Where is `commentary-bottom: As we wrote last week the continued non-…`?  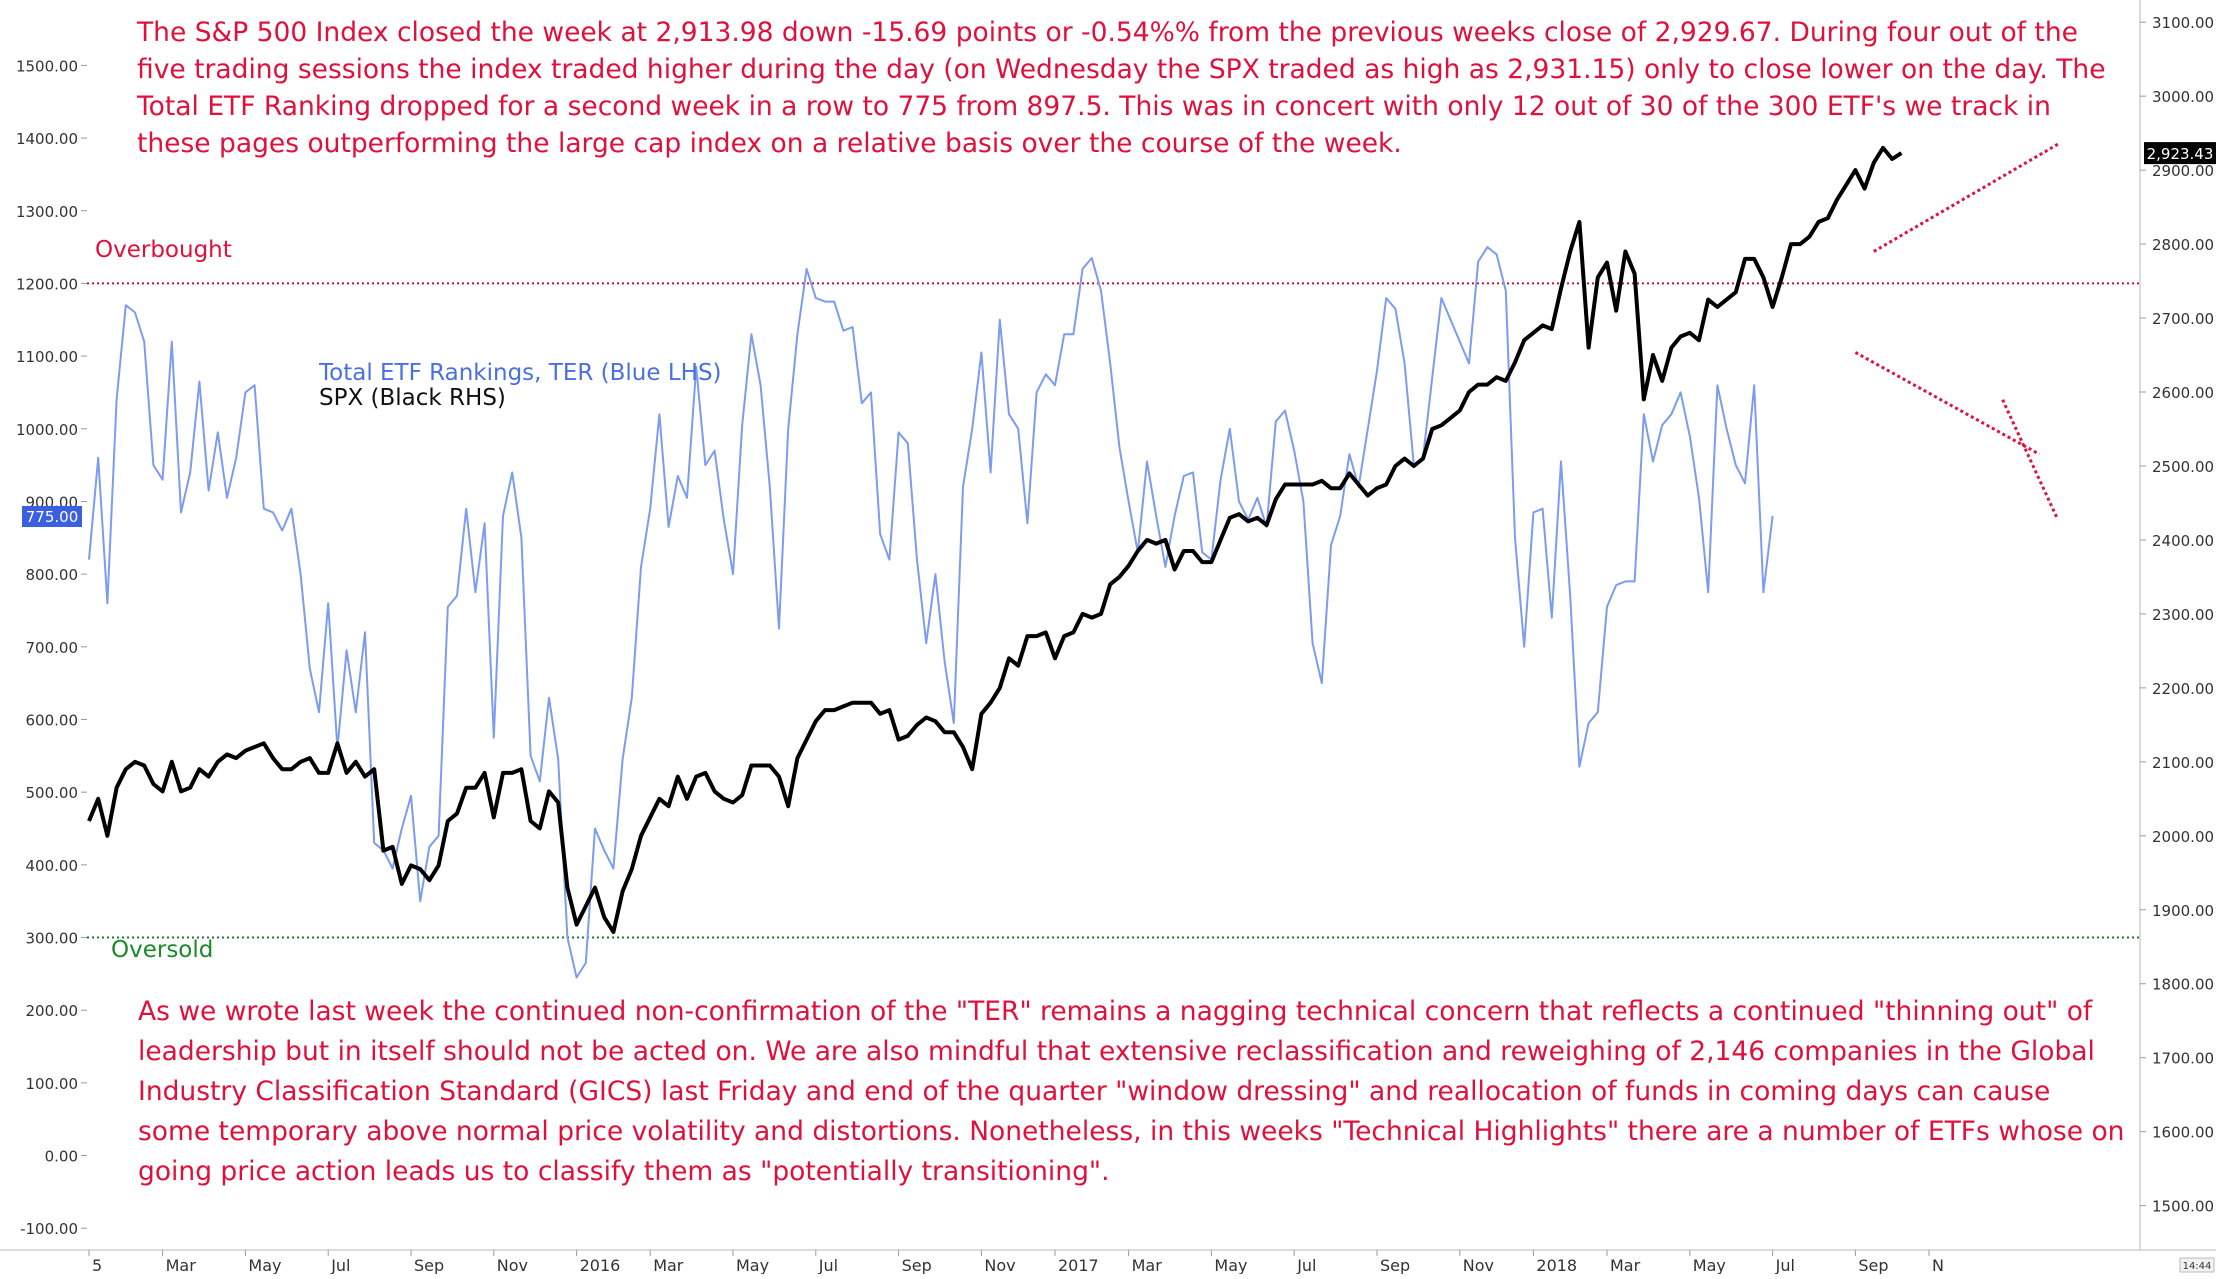
commentary-bottom: As we wrote last week the continued non-… is located at coordinates (1131, 1091).